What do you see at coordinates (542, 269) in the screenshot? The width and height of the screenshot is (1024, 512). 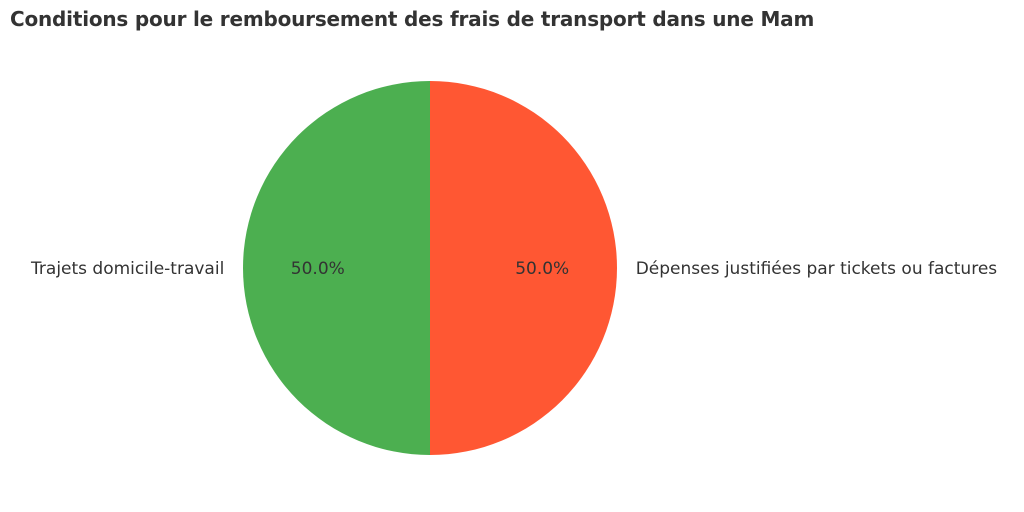 I see `pct-label-1: 50.0%` at bounding box center [542, 269].